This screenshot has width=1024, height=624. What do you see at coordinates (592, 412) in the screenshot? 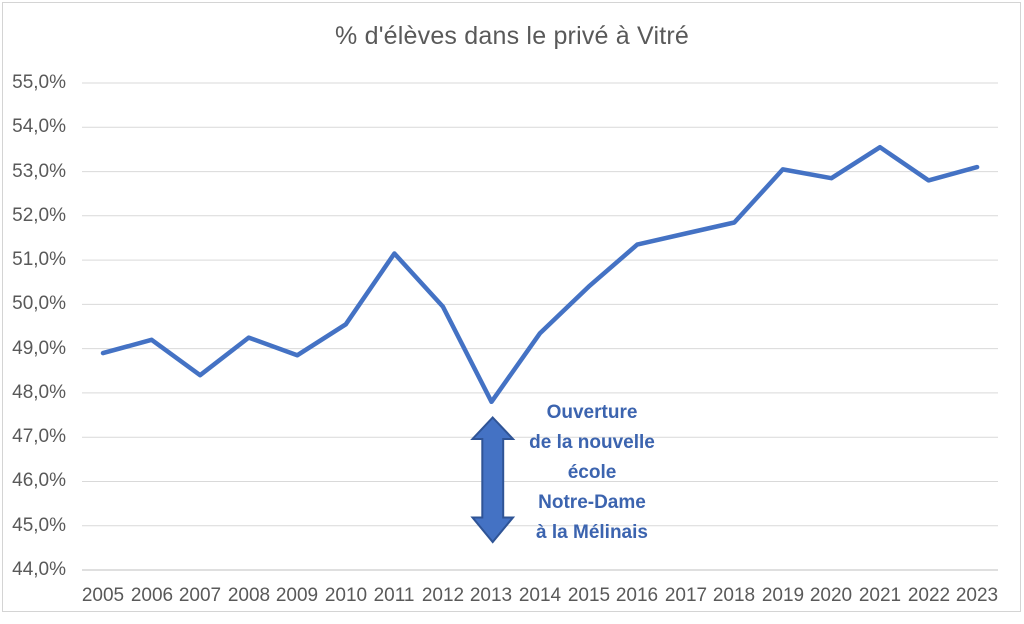
I see `annotation-line: Ouverture` at bounding box center [592, 412].